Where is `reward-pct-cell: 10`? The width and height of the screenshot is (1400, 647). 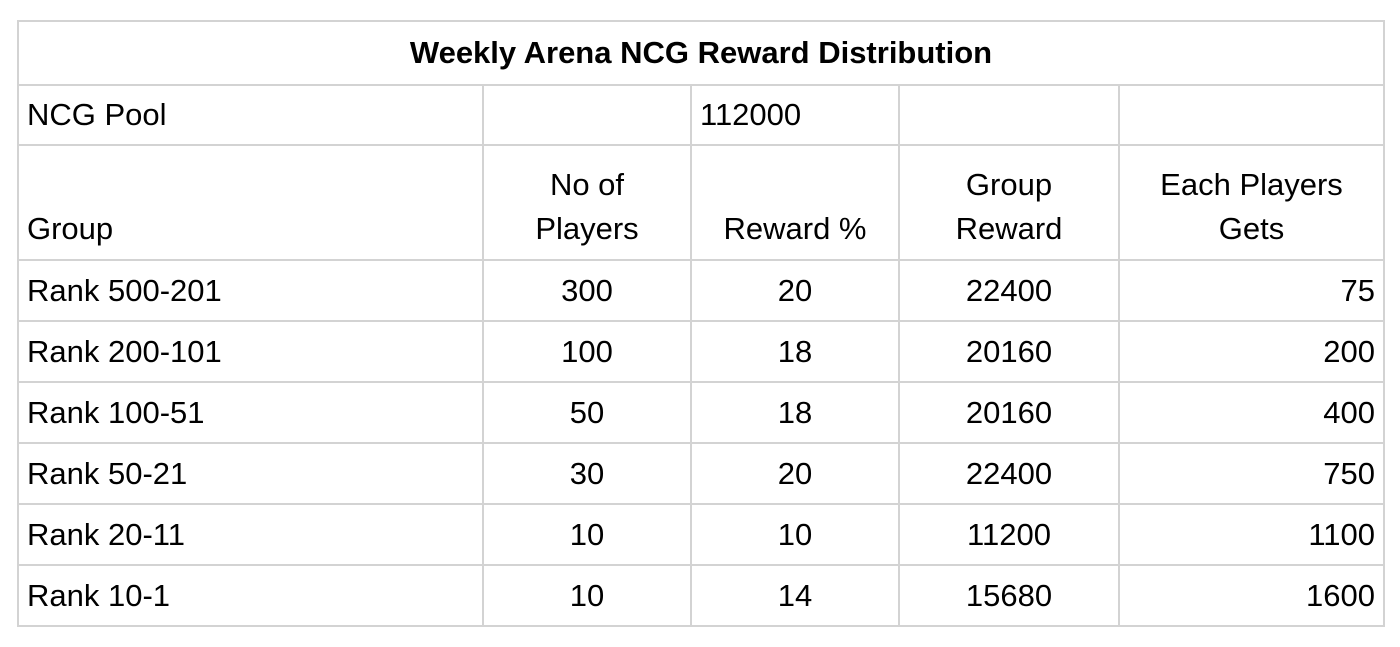
reward-pct-cell: 10 is located at coordinates (795, 534).